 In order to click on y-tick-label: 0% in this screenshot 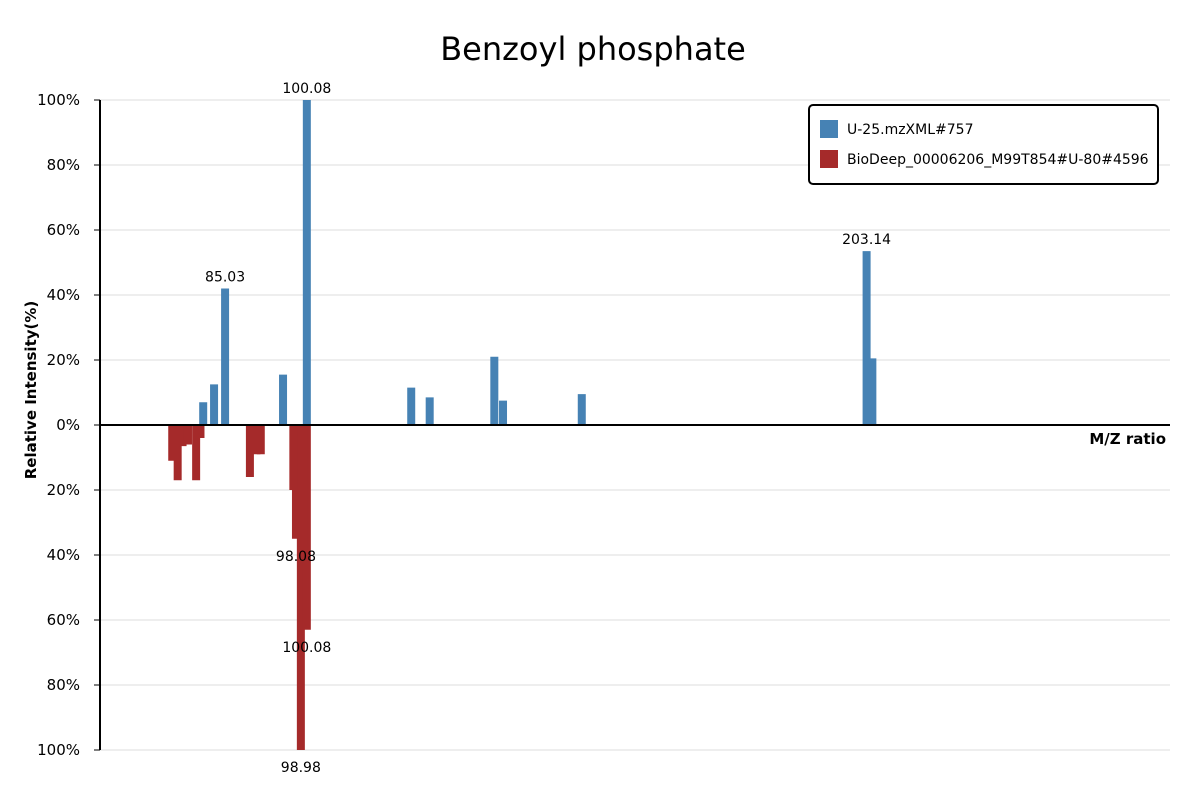, I will do `click(68, 425)`.